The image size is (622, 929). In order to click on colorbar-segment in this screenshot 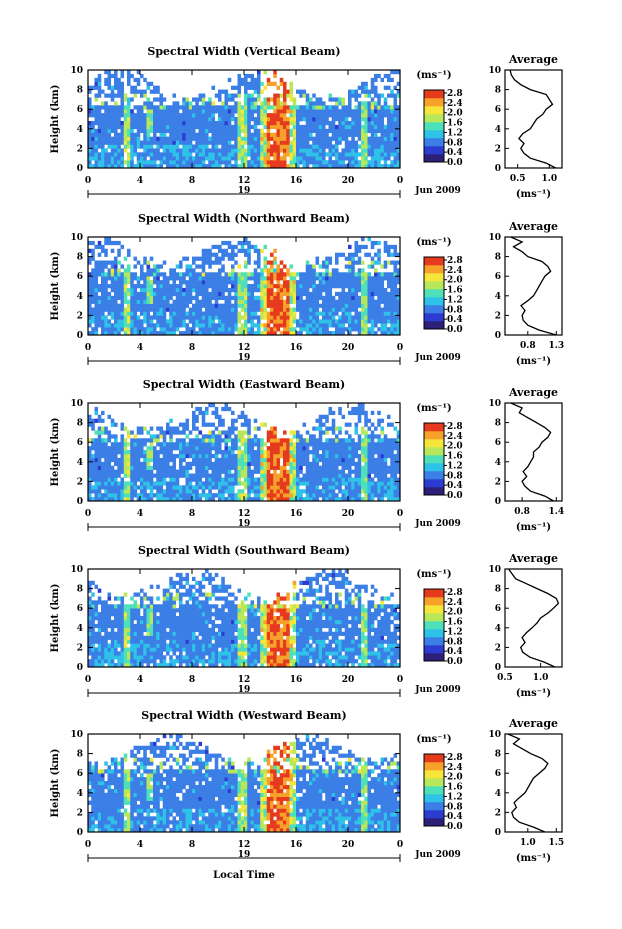, I will do `click(434, 94)`.